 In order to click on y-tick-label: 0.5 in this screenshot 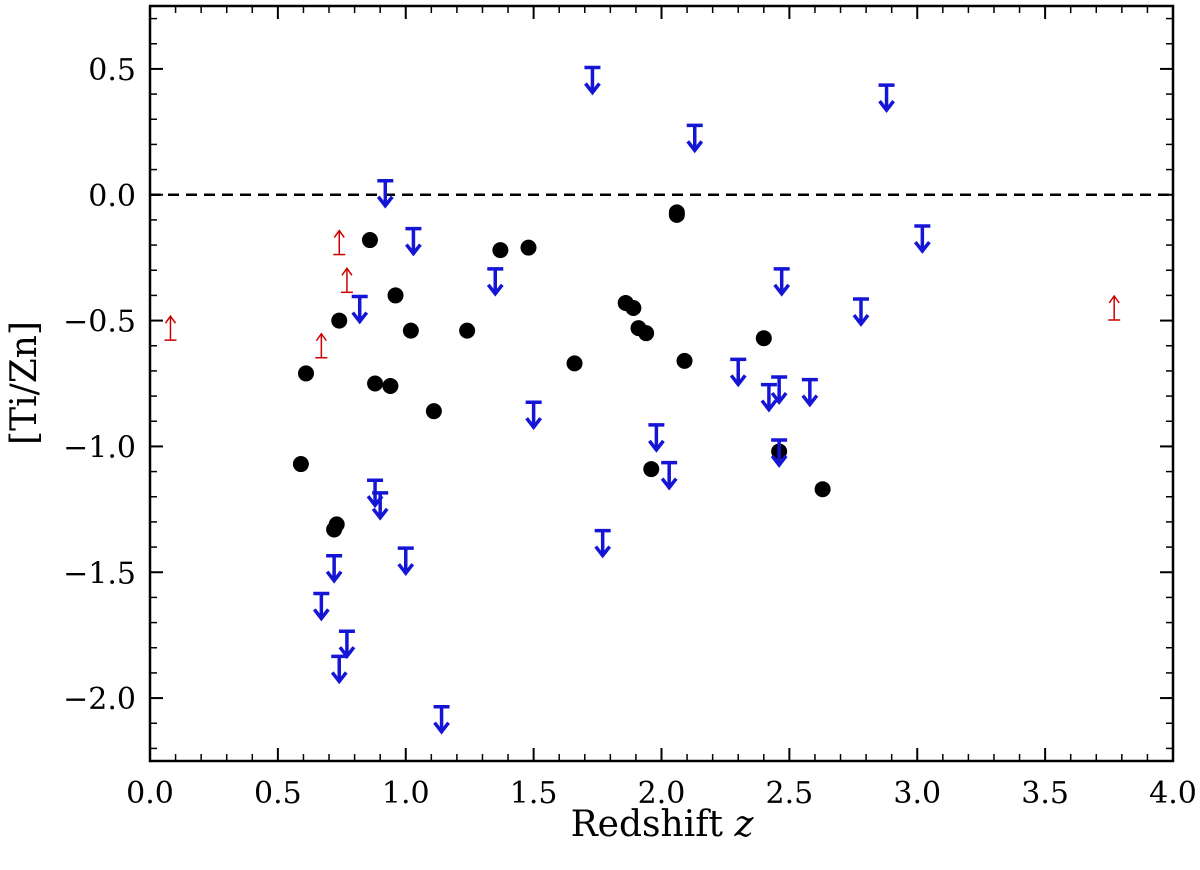, I will do `click(112, 70)`.